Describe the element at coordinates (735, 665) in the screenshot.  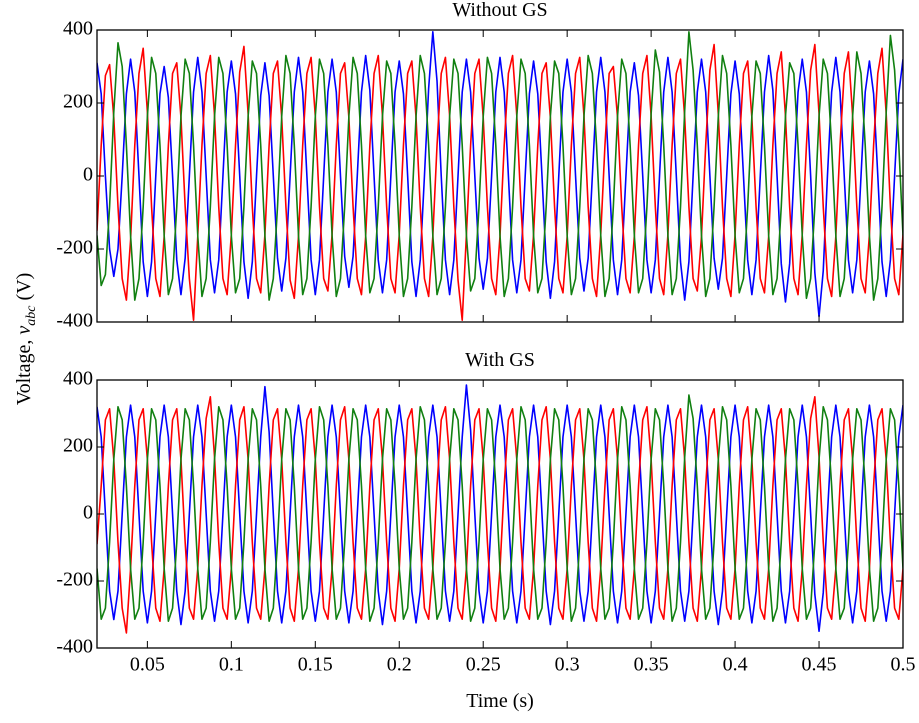
I see `x-tick-label: 0.4` at that location.